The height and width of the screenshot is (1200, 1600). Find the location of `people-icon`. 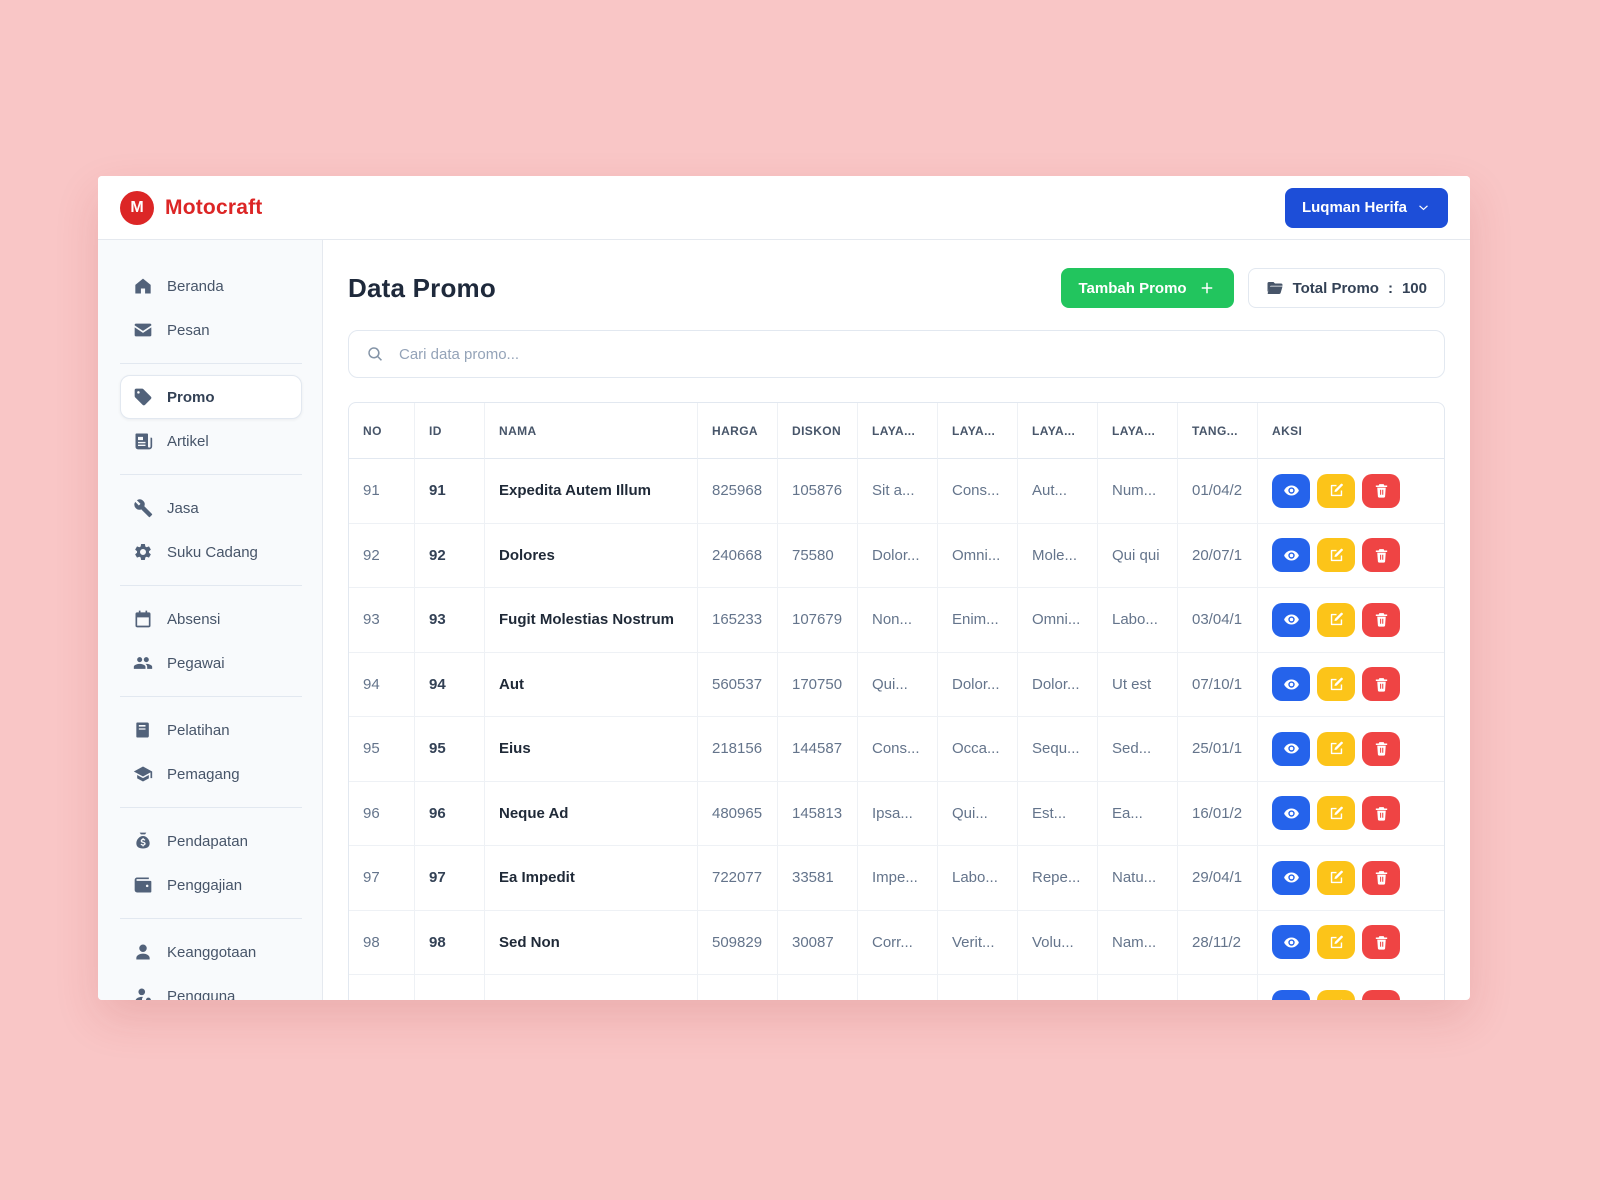

people-icon is located at coordinates (143, 663).